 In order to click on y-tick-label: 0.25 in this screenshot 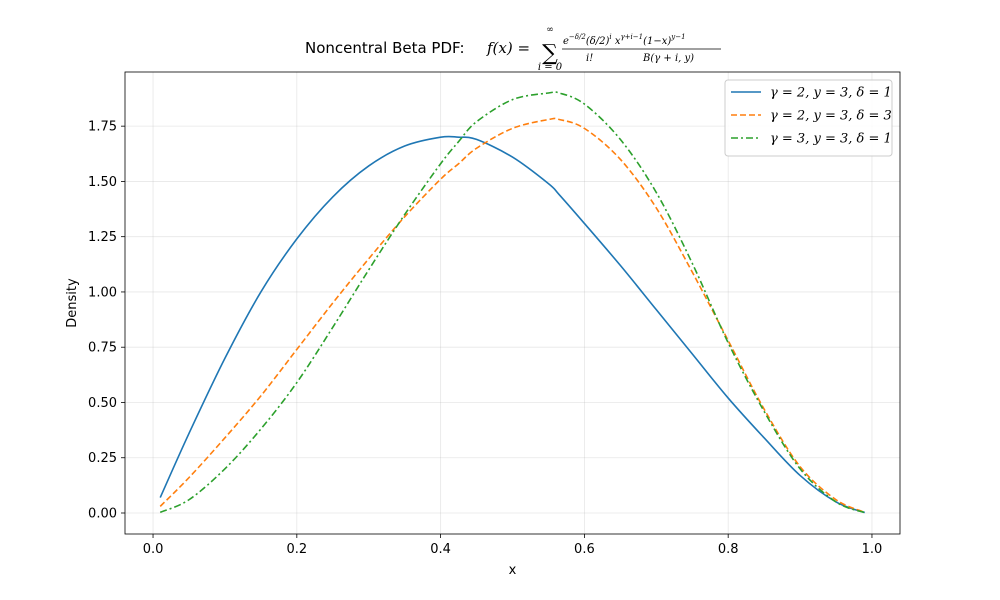, I will do `click(102, 458)`.